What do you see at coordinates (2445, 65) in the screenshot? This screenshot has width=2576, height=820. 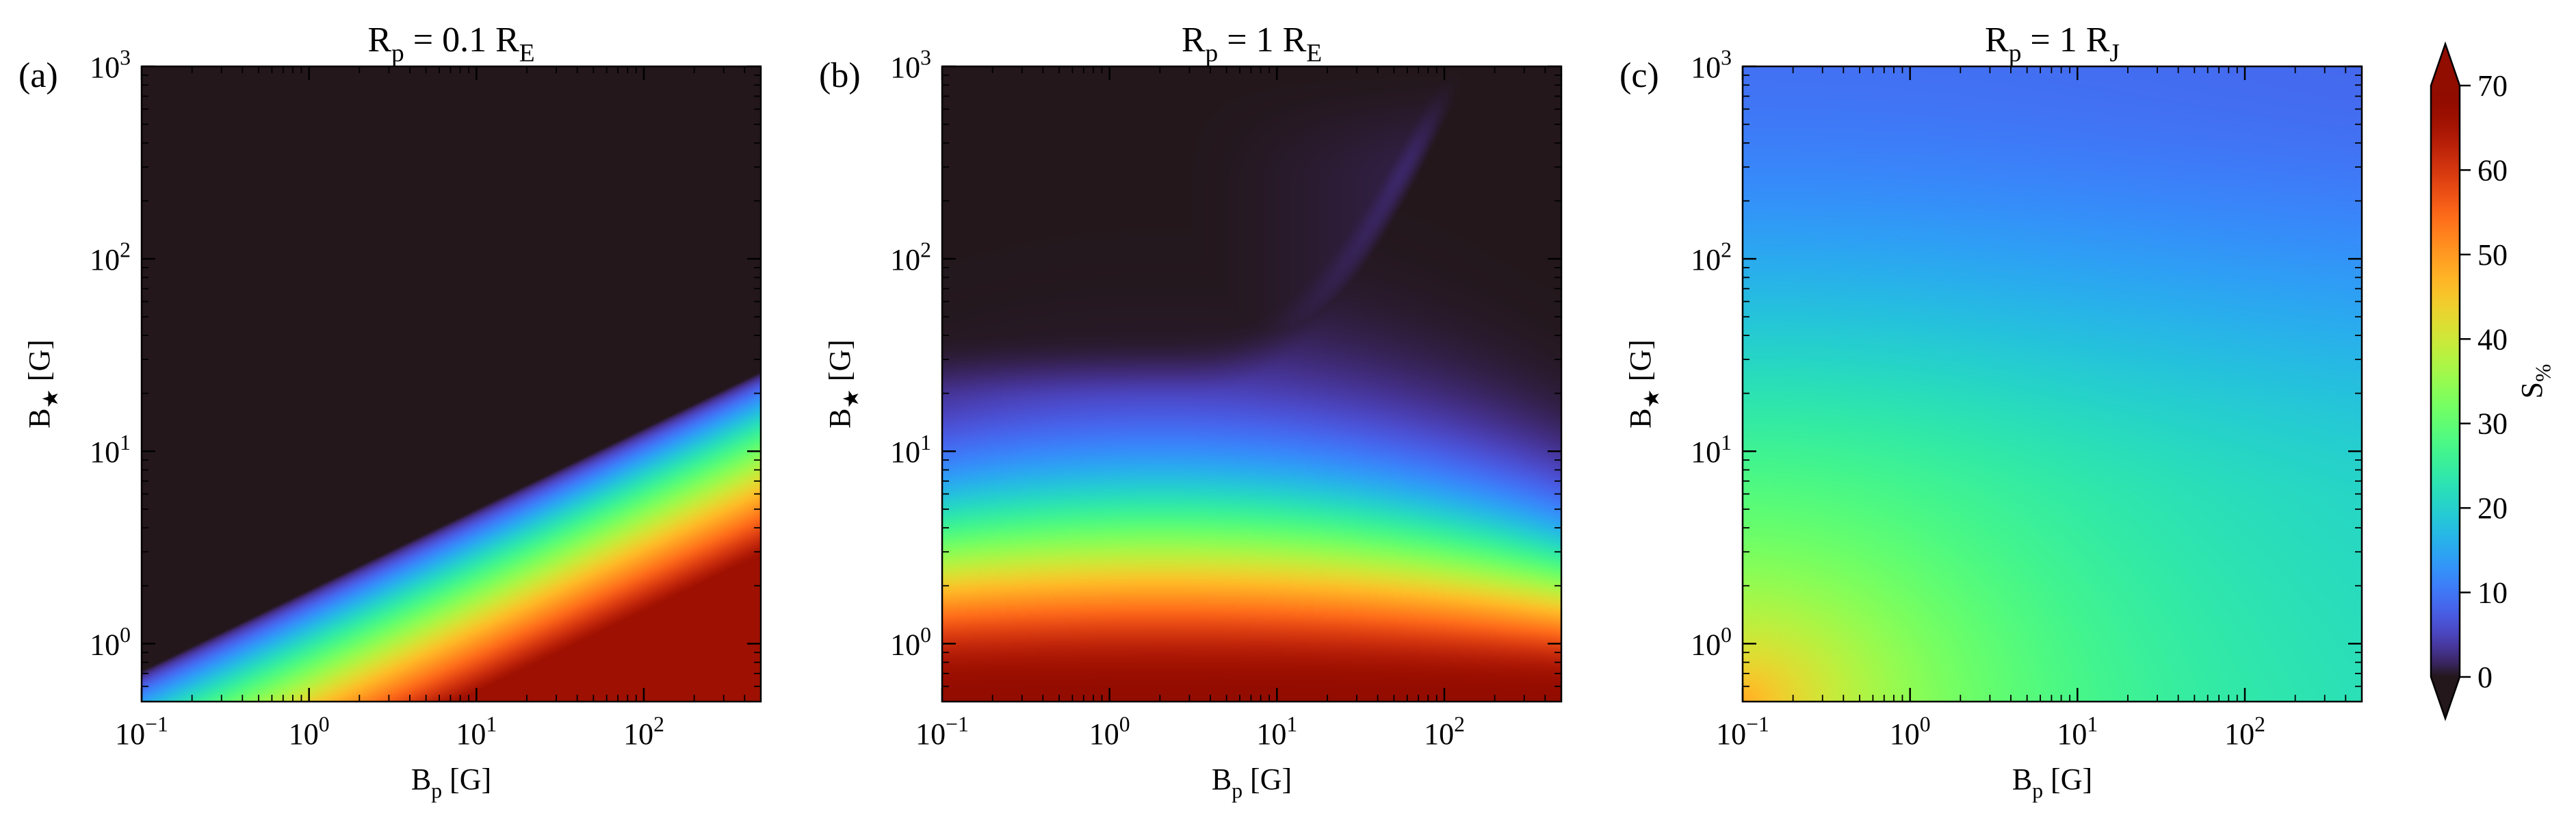 I see `colorbar-extend-top` at bounding box center [2445, 65].